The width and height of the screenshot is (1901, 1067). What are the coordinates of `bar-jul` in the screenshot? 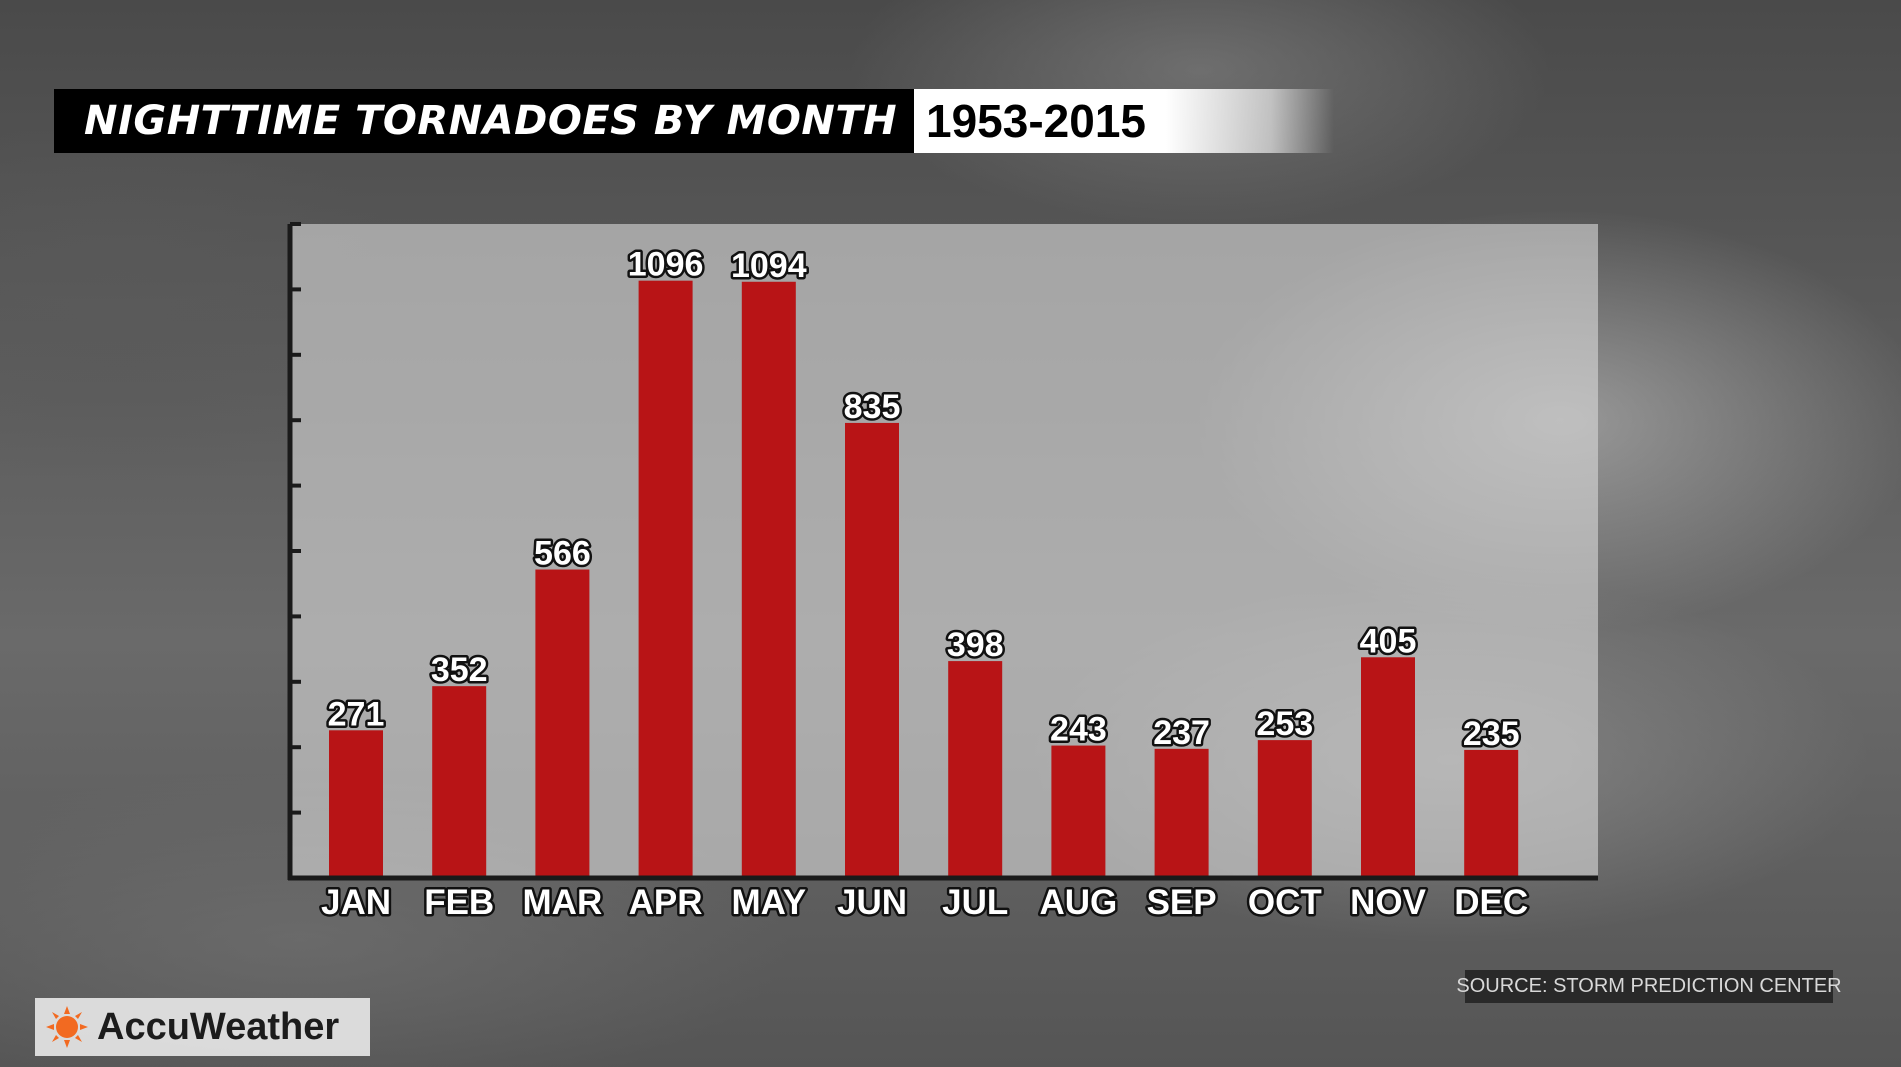 It's located at (975, 769).